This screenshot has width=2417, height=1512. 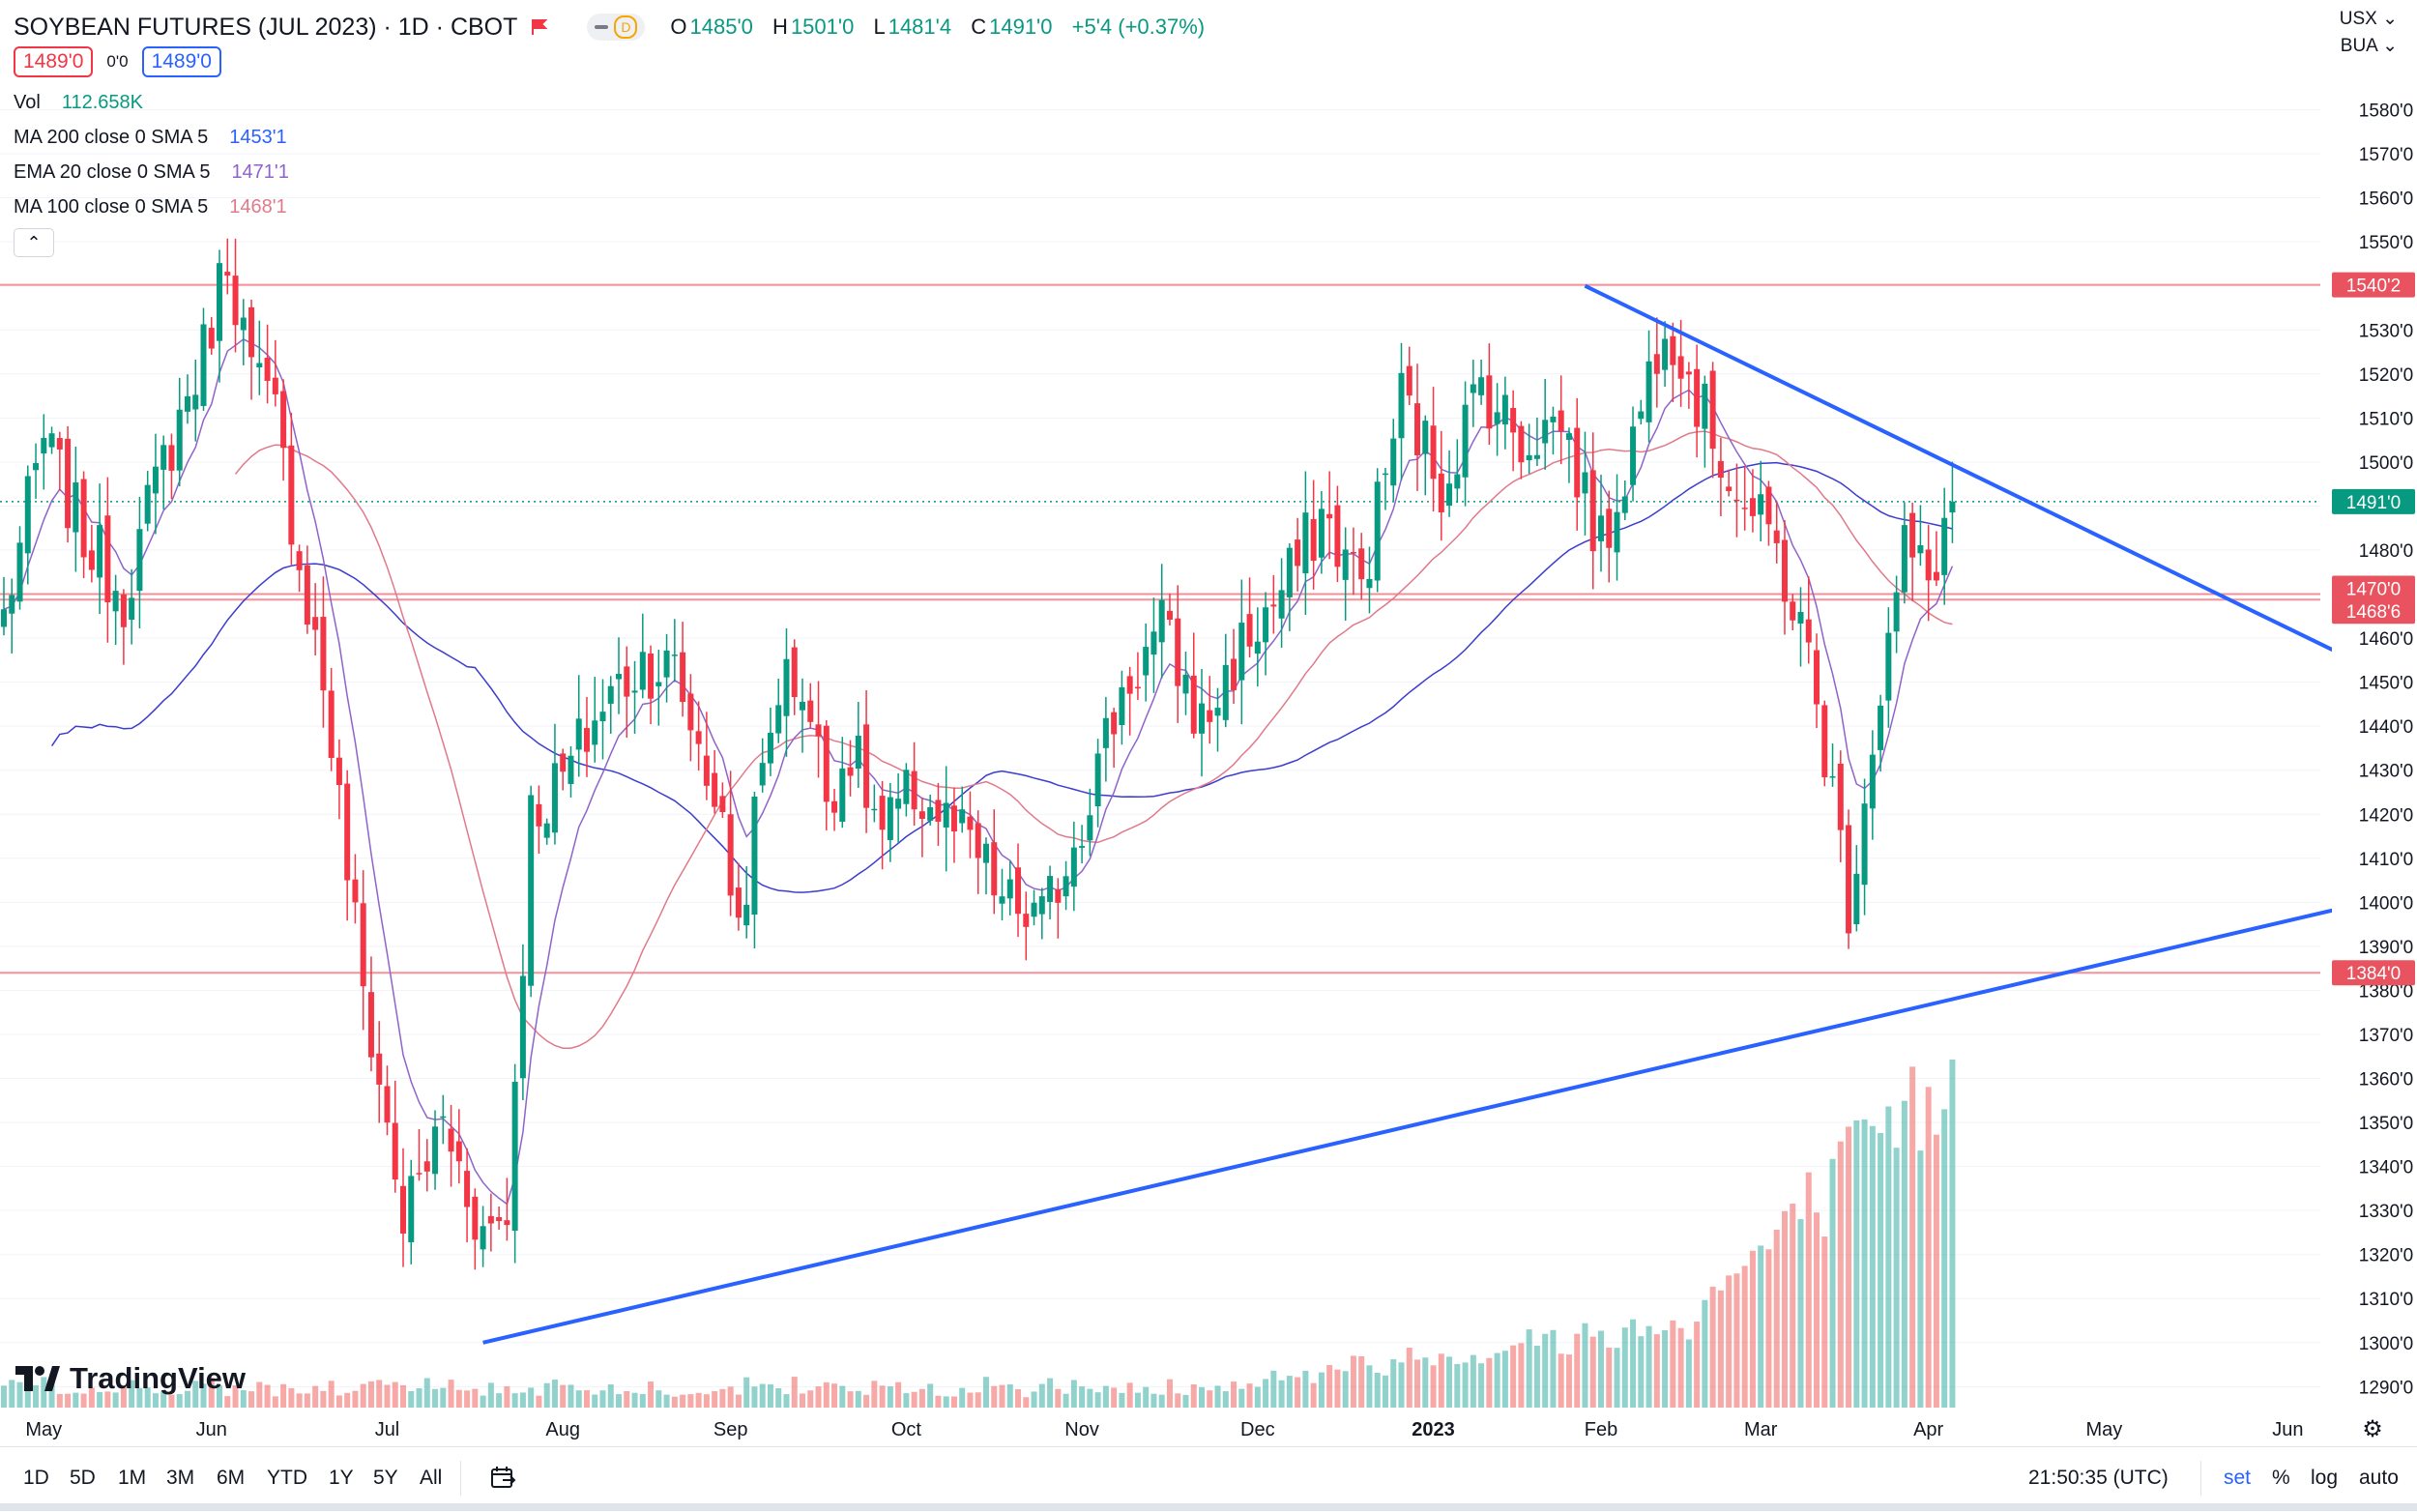 I want to click on flag-icon, so click(x=539, y=27).